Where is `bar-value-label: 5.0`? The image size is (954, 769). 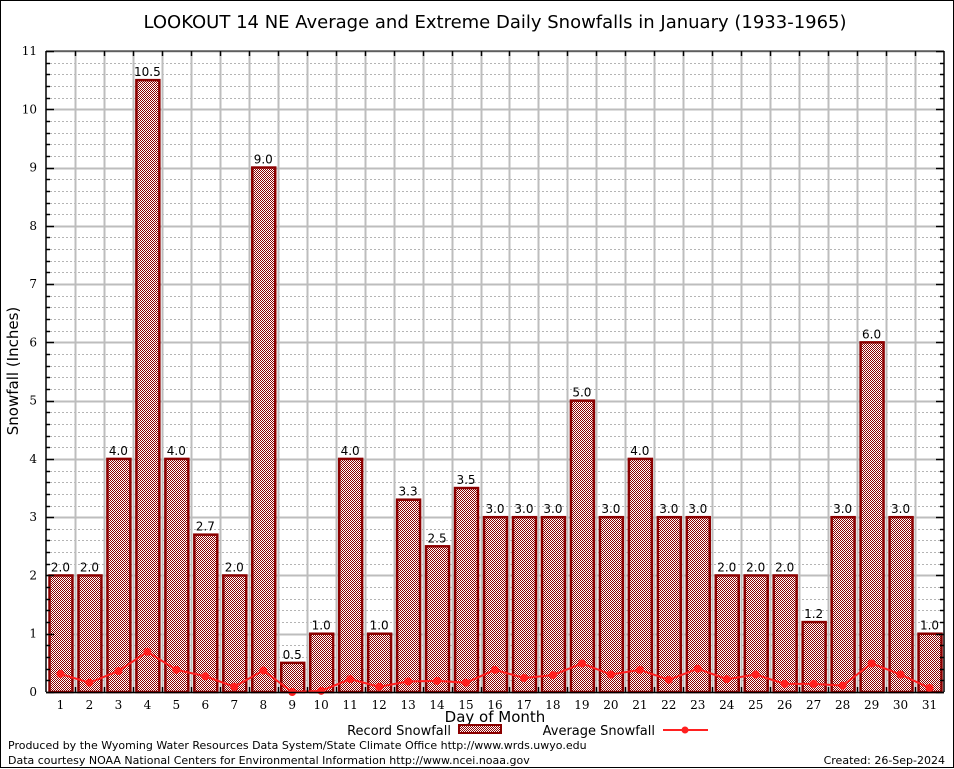 bar-value-label: 5.0 is located at coordinates (581, 393).